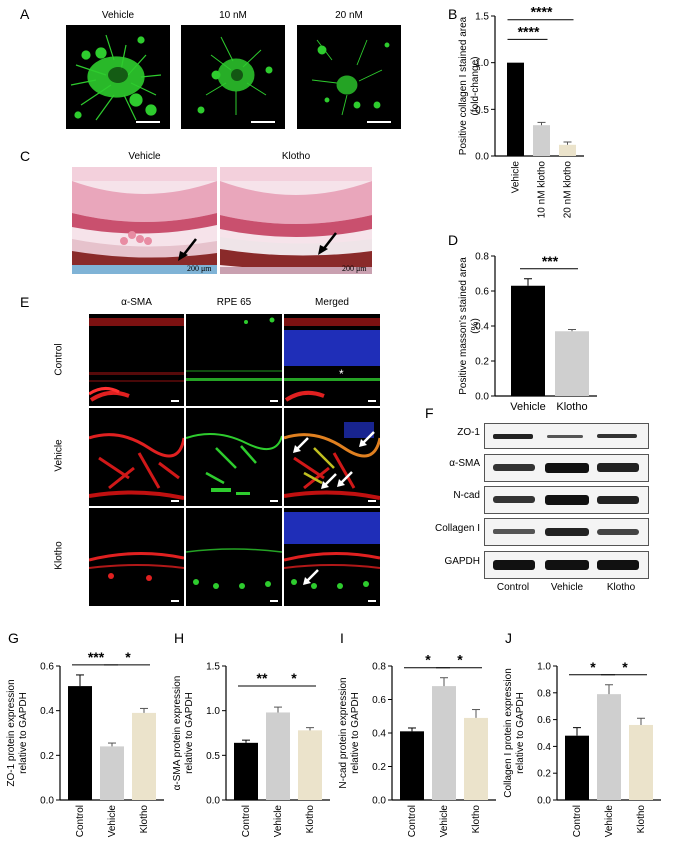 Image resolution: width=677 pixels, height=844 pixels. What do you see at coordinates (349, 77) in the screenshot?
I see `collagen-image-20nm` at bounding box center [349, 77].